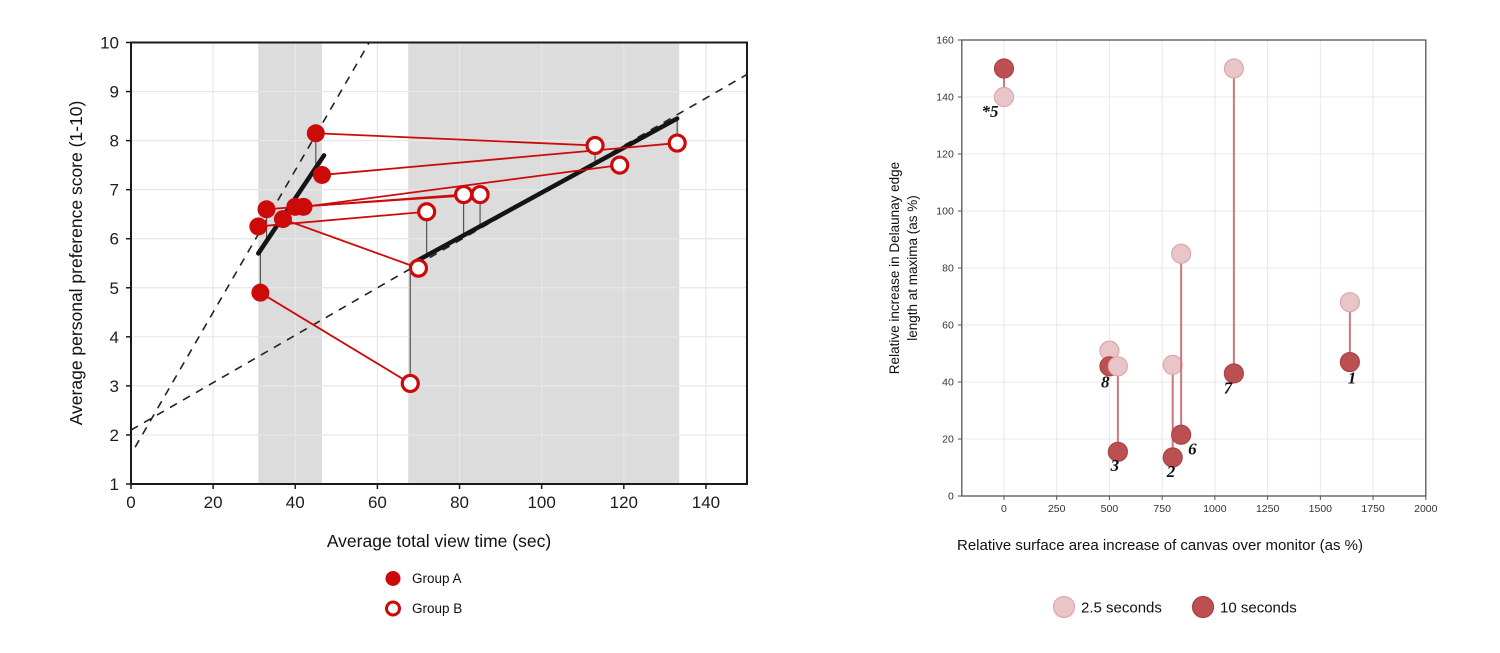 This screenshot has height=653, width=1500. Describe the element at coordinates (437, 608) in the screenshot. I see `group-b-legend-label: Group B` at that location.